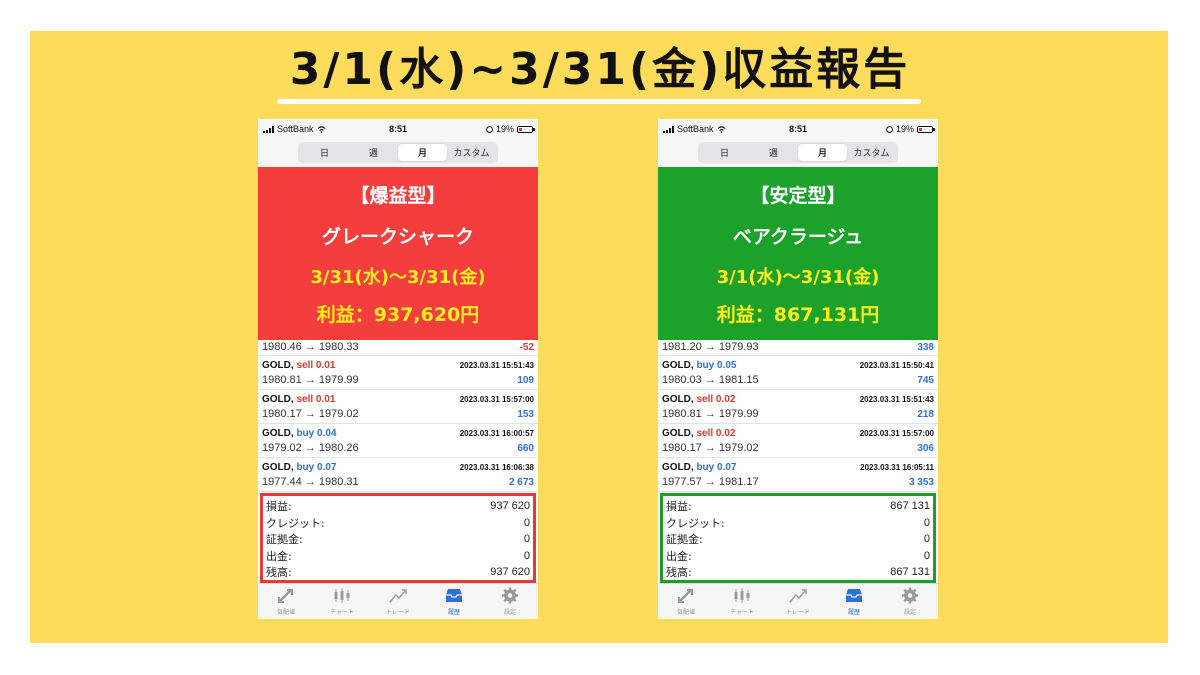 This screenshot has width=1200, height=675. Describe the element at coordinates (896, 365) in the screenshot. I see `deal-time: 2023.03.31 15:50:41` at that location.